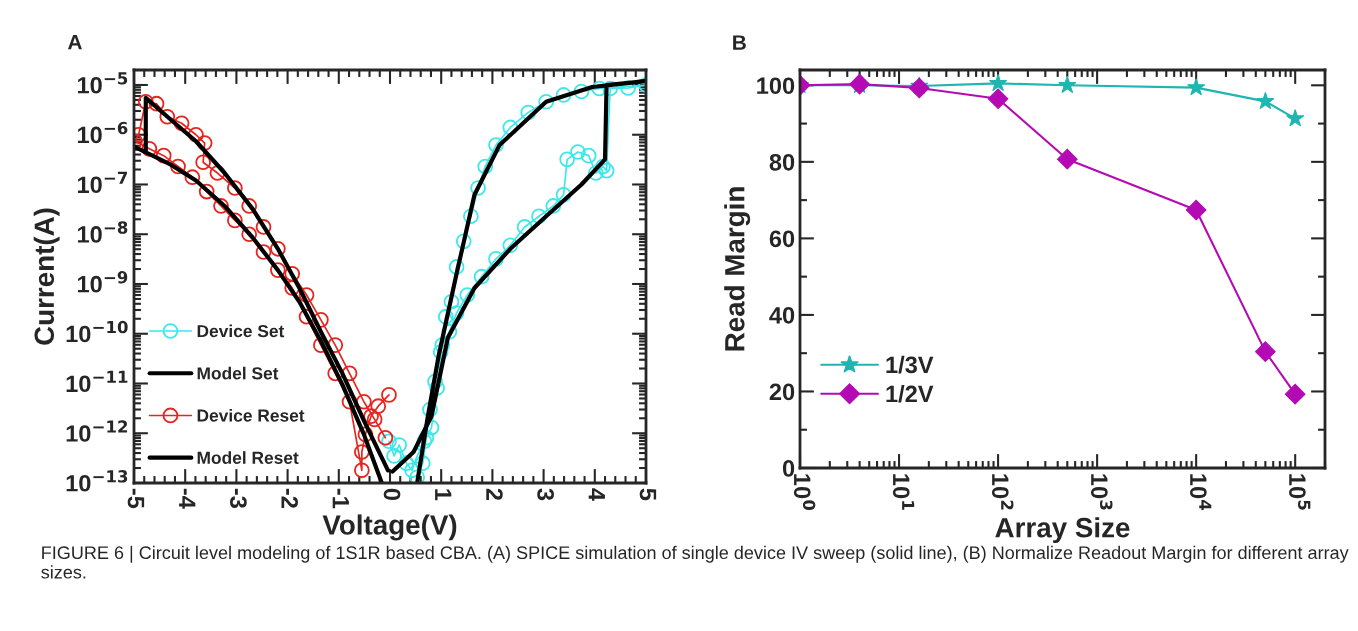 This screenshot has width=1358, height=631. Describe the element at coordinates (97, 331) in the screenshot. I see `y-tick-label: 10$^{−10}$` at that location.